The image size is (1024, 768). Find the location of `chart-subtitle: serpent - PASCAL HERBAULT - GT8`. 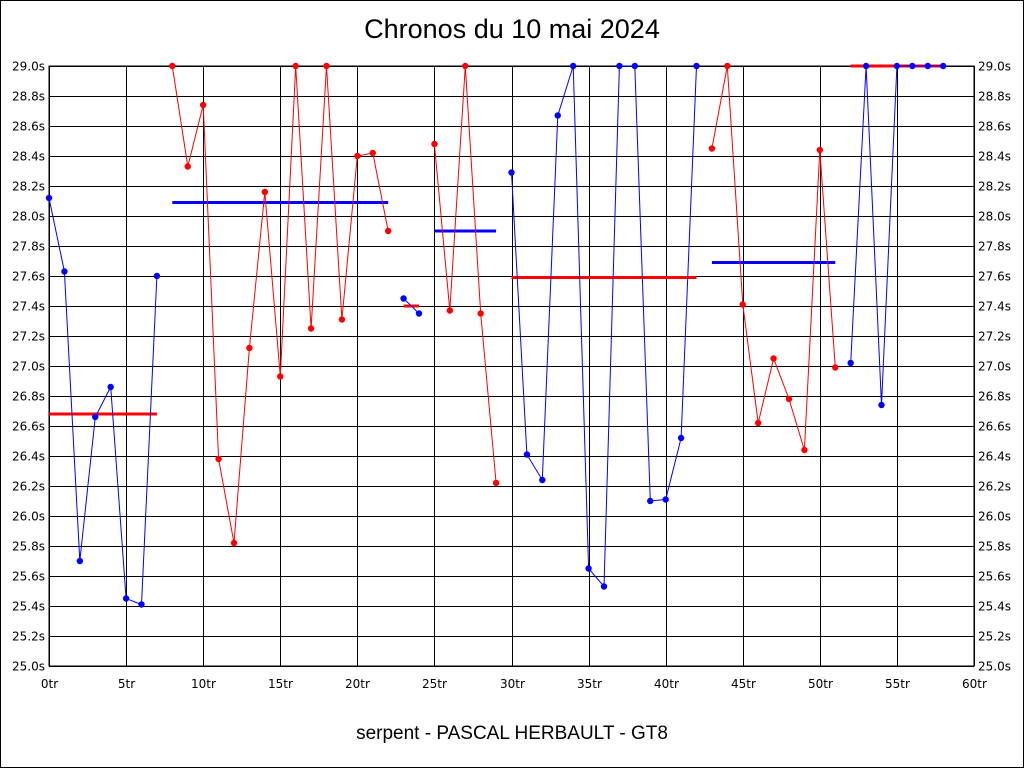

chart-subtitle: serpent - PASCAL HERBAULT - GT8 is located at coordinates (512, 733).